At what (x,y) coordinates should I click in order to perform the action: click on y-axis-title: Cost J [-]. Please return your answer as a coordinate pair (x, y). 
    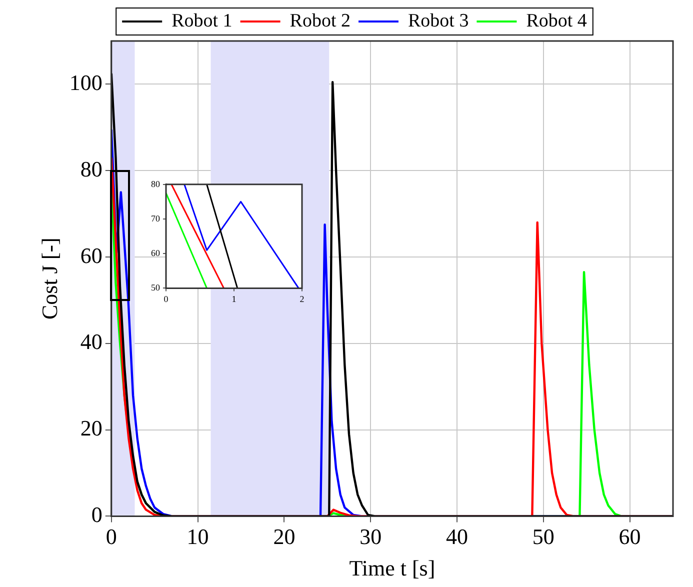
    Looking at the image, I should click on (49, 279).